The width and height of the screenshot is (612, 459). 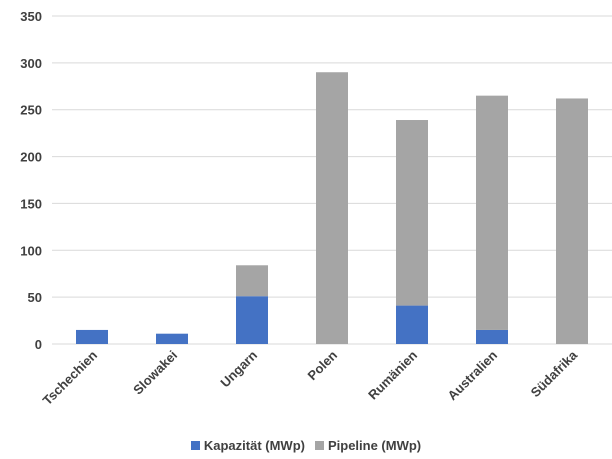 I want to click on legend-swatch-pipeline, so click(x=319, y=445).